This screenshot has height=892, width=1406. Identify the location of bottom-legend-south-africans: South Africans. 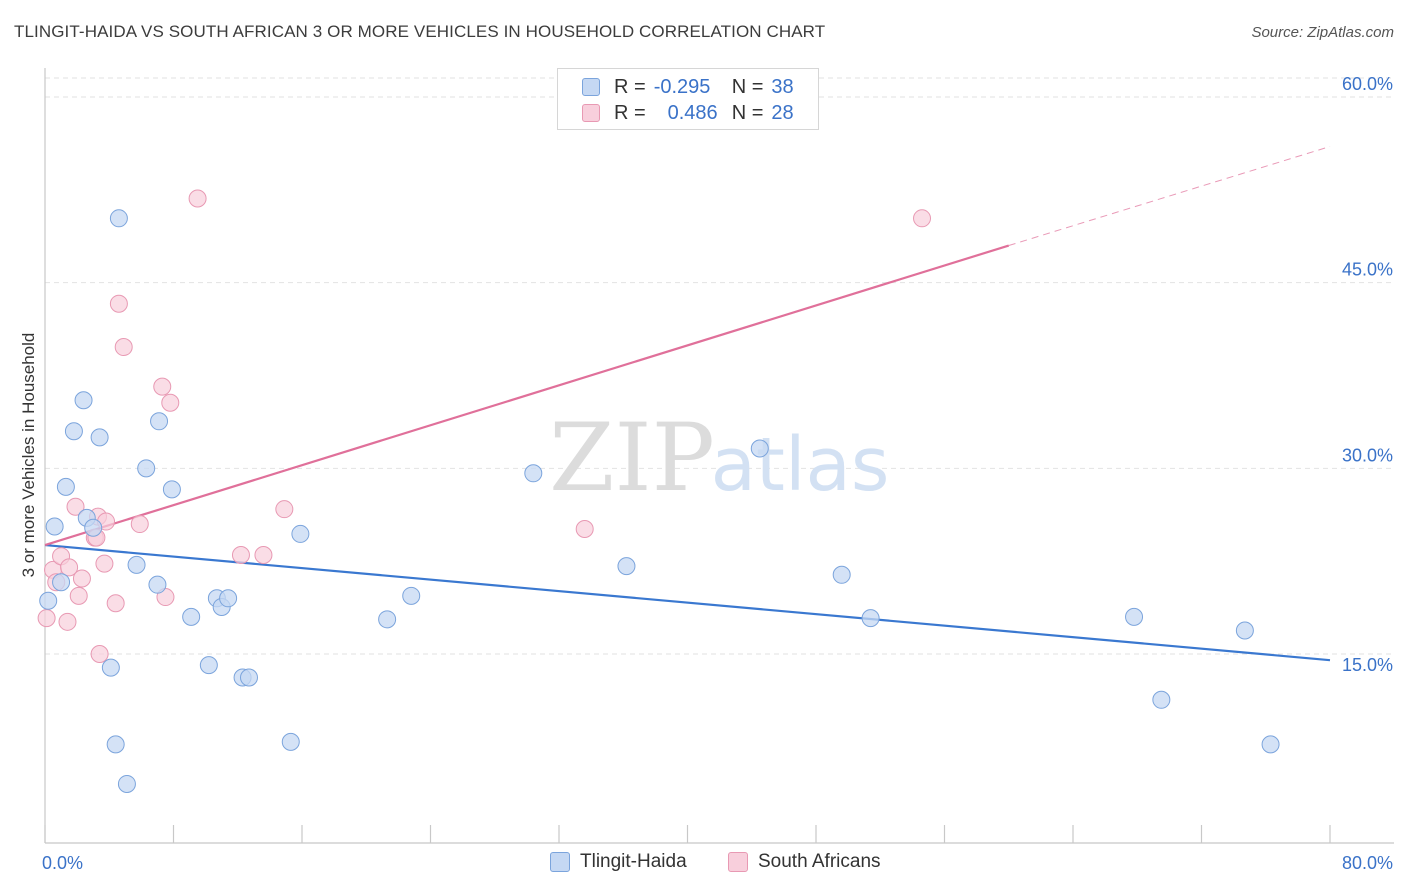
(804, 862).